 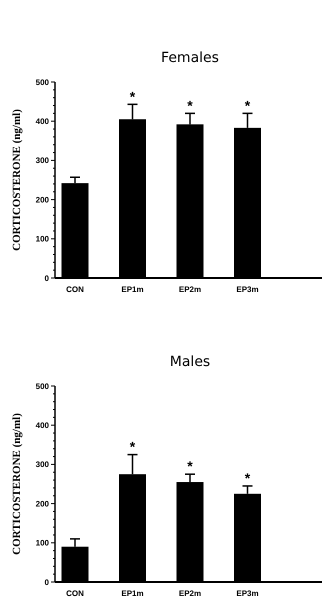 What do you see at coordinates (190, 58) in the screenshot?
I see `chart-title: Females` at bounding box center [190, 58].